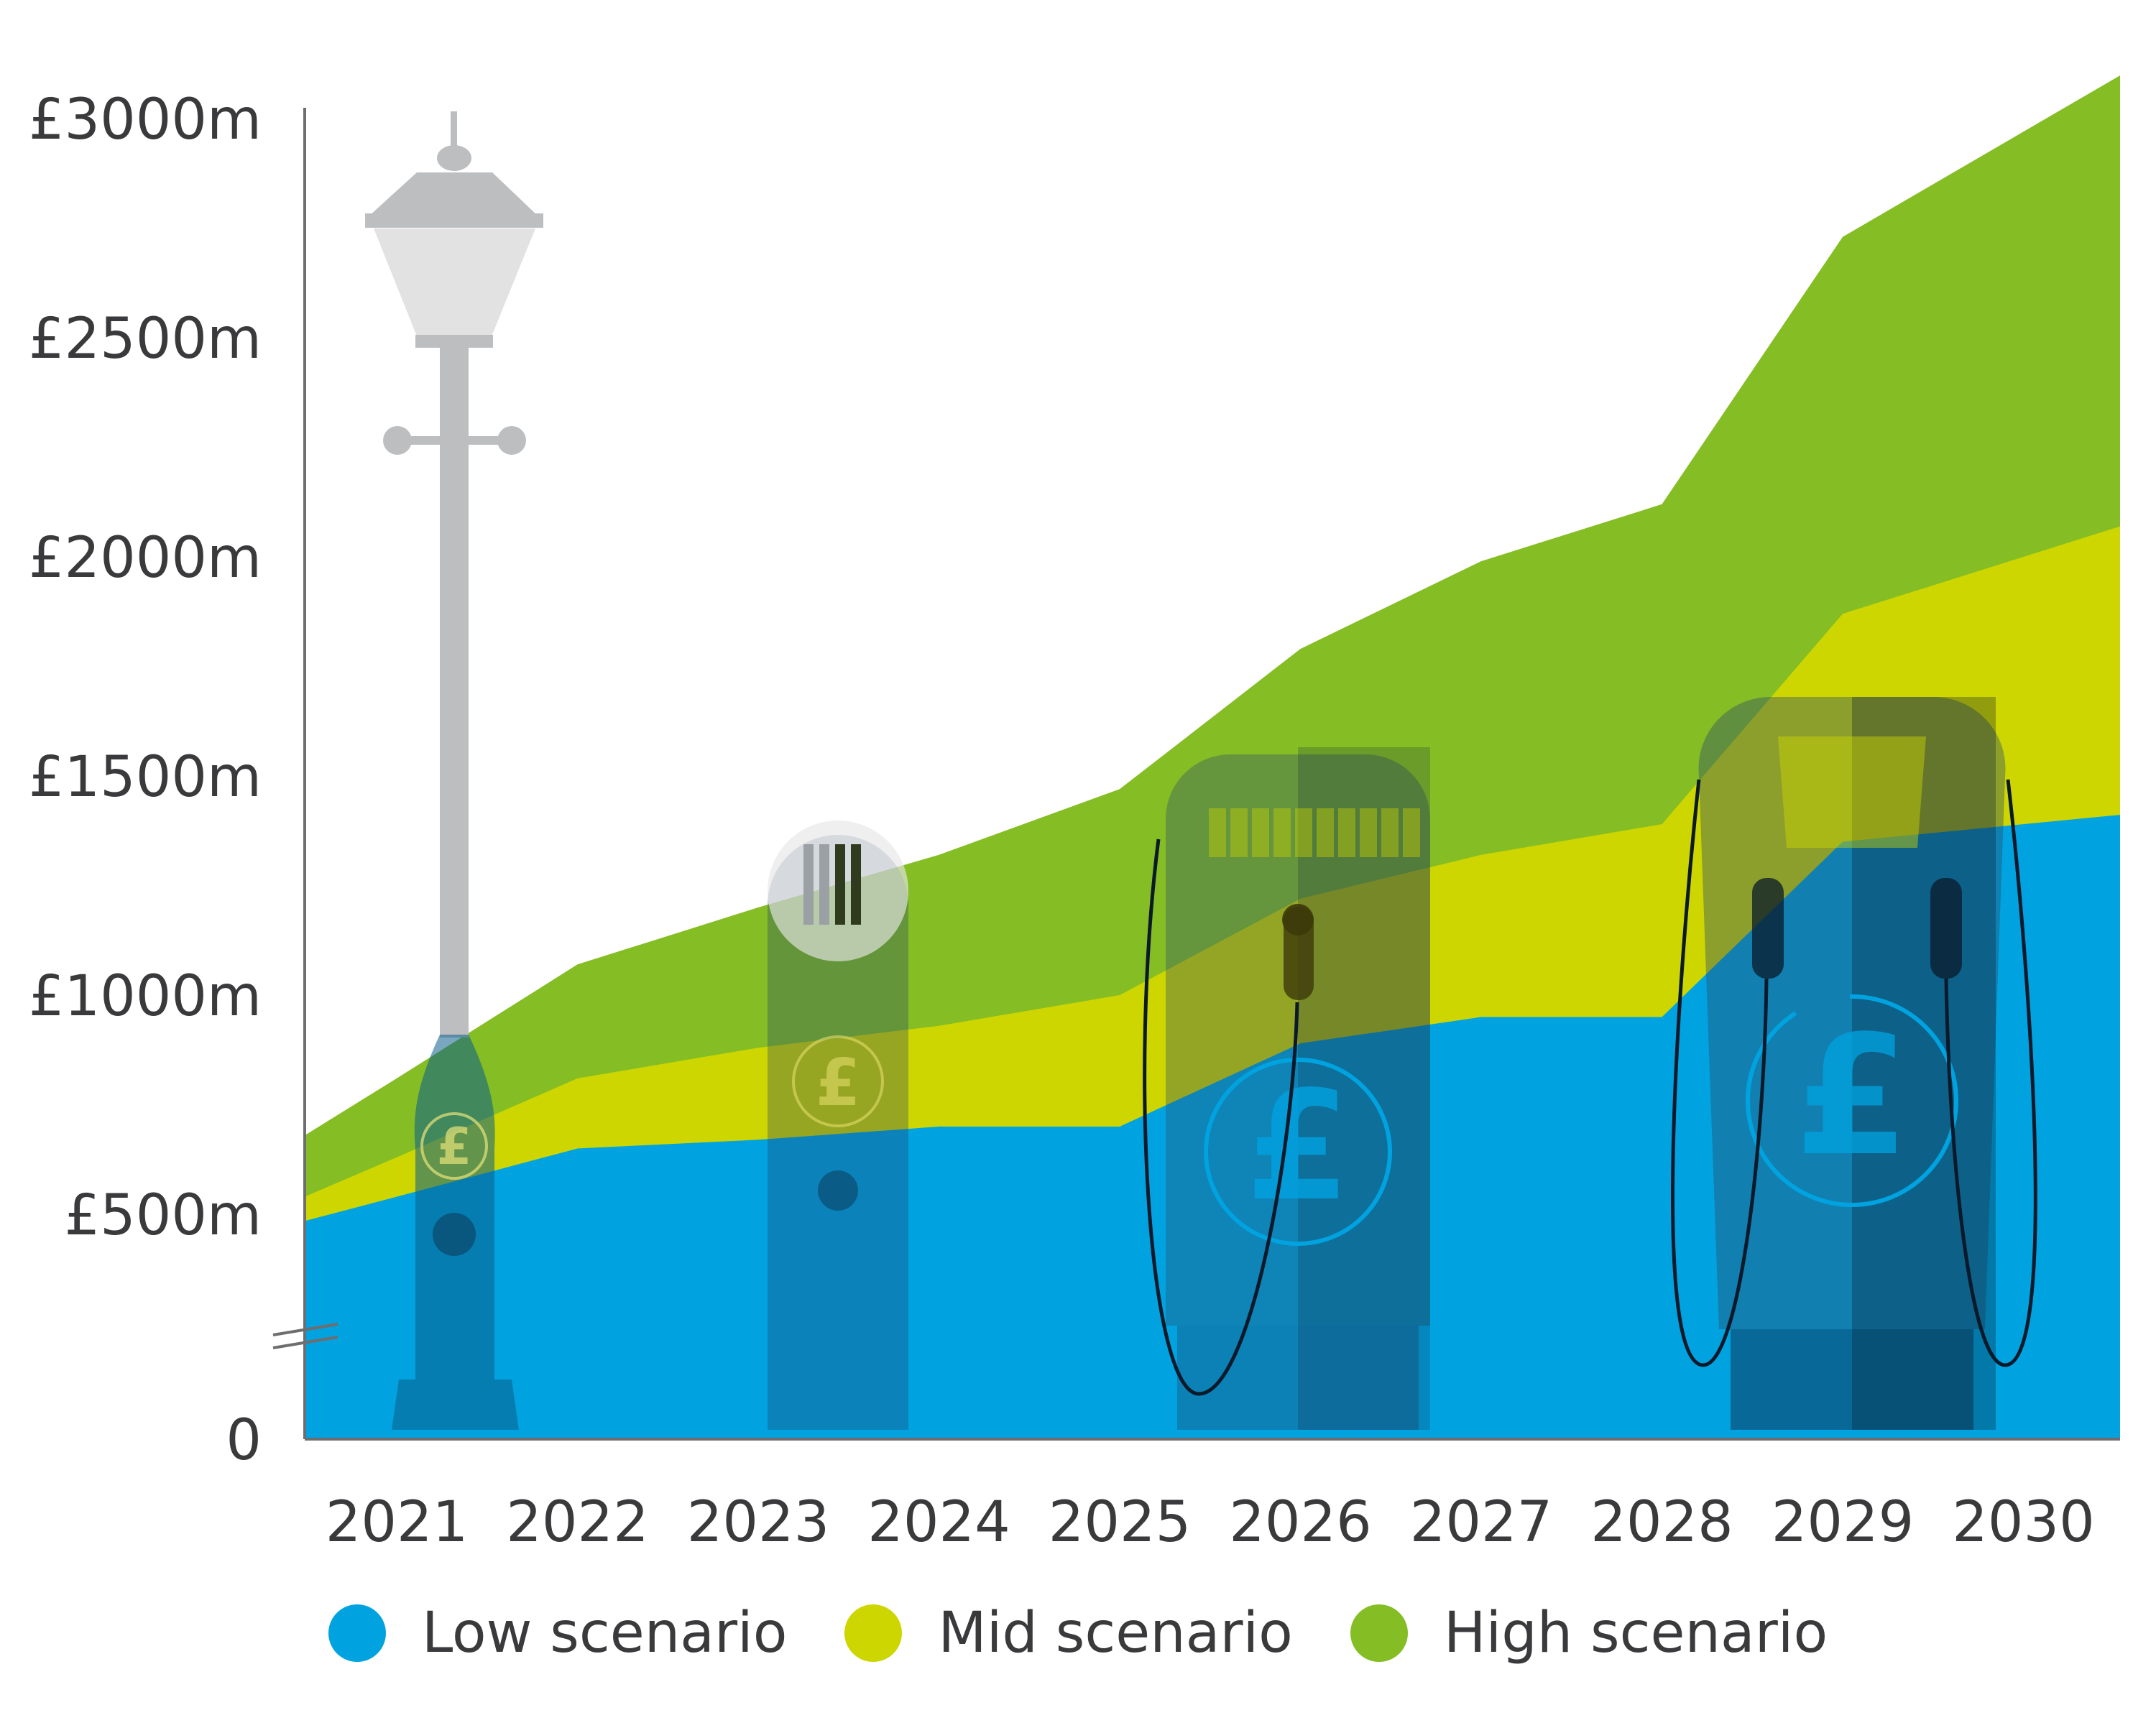 Image resolution: width=2156 pixels, height=1733 pixels. What do you see at coordinates (1481, 1522) in the screenshot?
I see `x-tick-label: 2027` at bounding box center [1481, 1522].